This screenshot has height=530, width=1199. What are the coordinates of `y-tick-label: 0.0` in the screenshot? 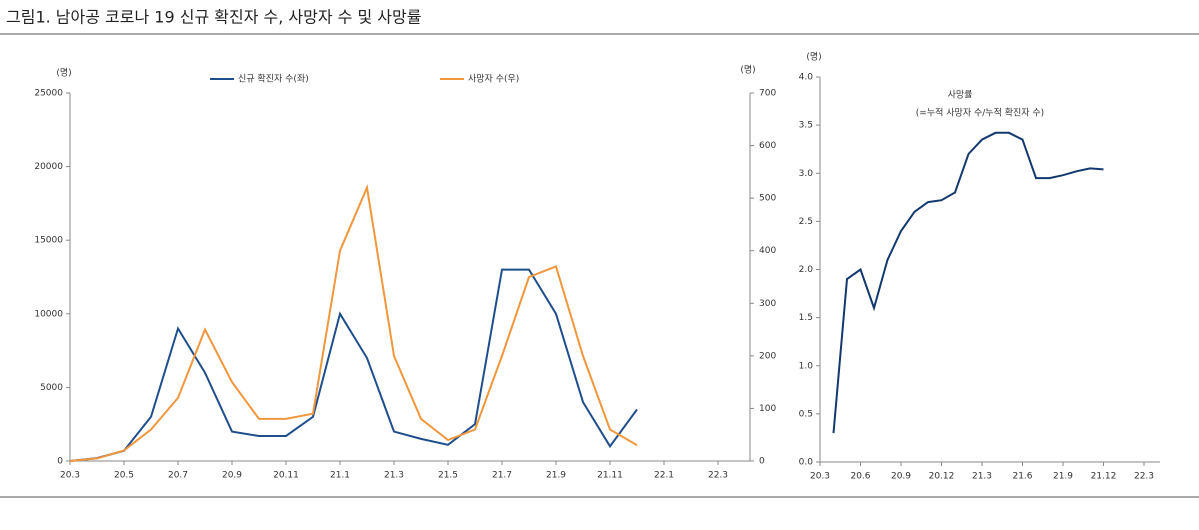 It's located at (806, 463).